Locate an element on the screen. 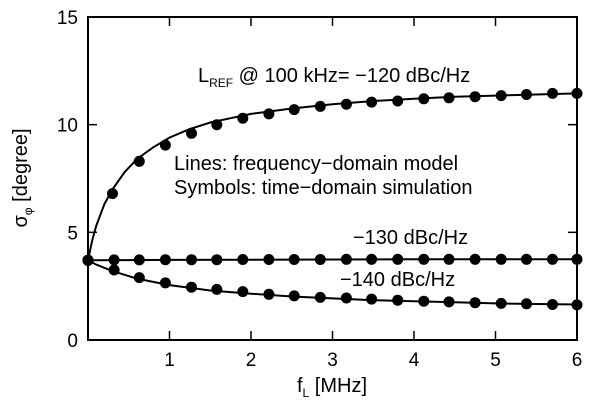  y-axis-label: σφ [degree] is located at coordinates (22, 177).